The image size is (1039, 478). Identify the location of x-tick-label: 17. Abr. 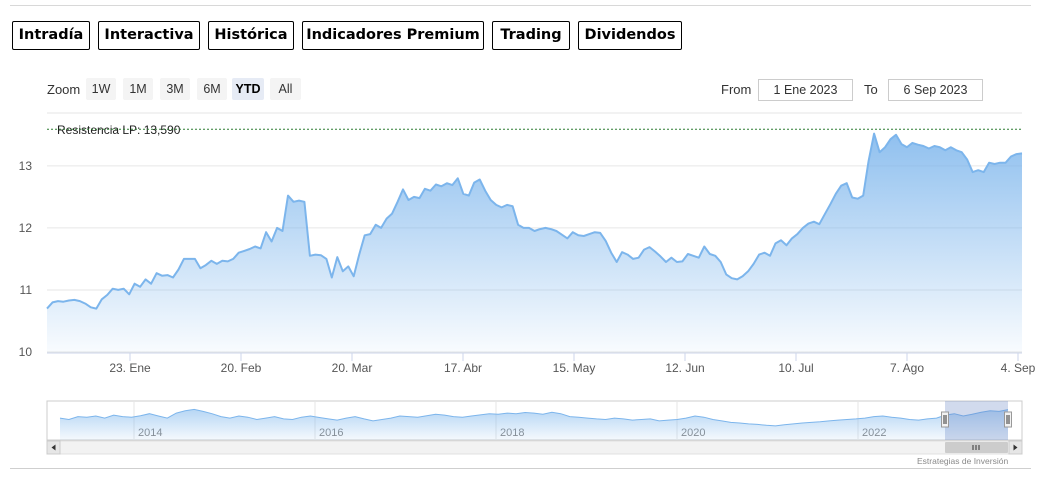
(463, 368).